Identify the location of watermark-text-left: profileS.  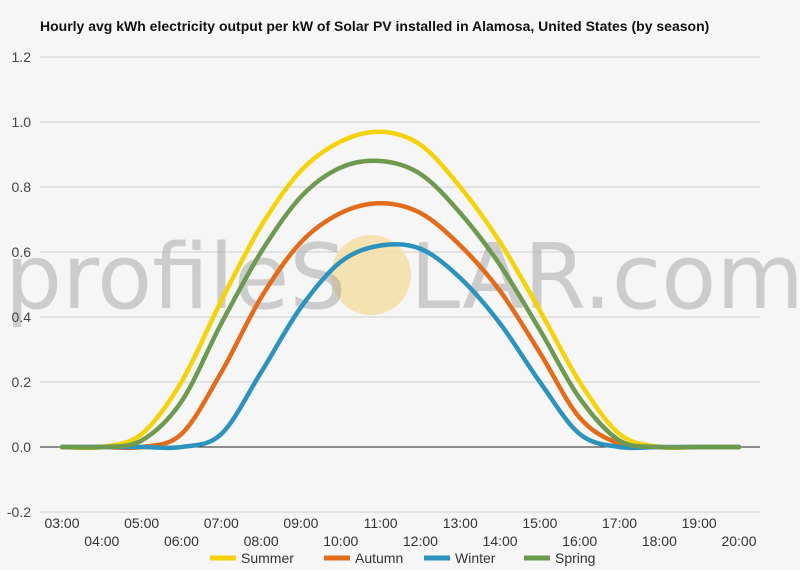
(175, 277).